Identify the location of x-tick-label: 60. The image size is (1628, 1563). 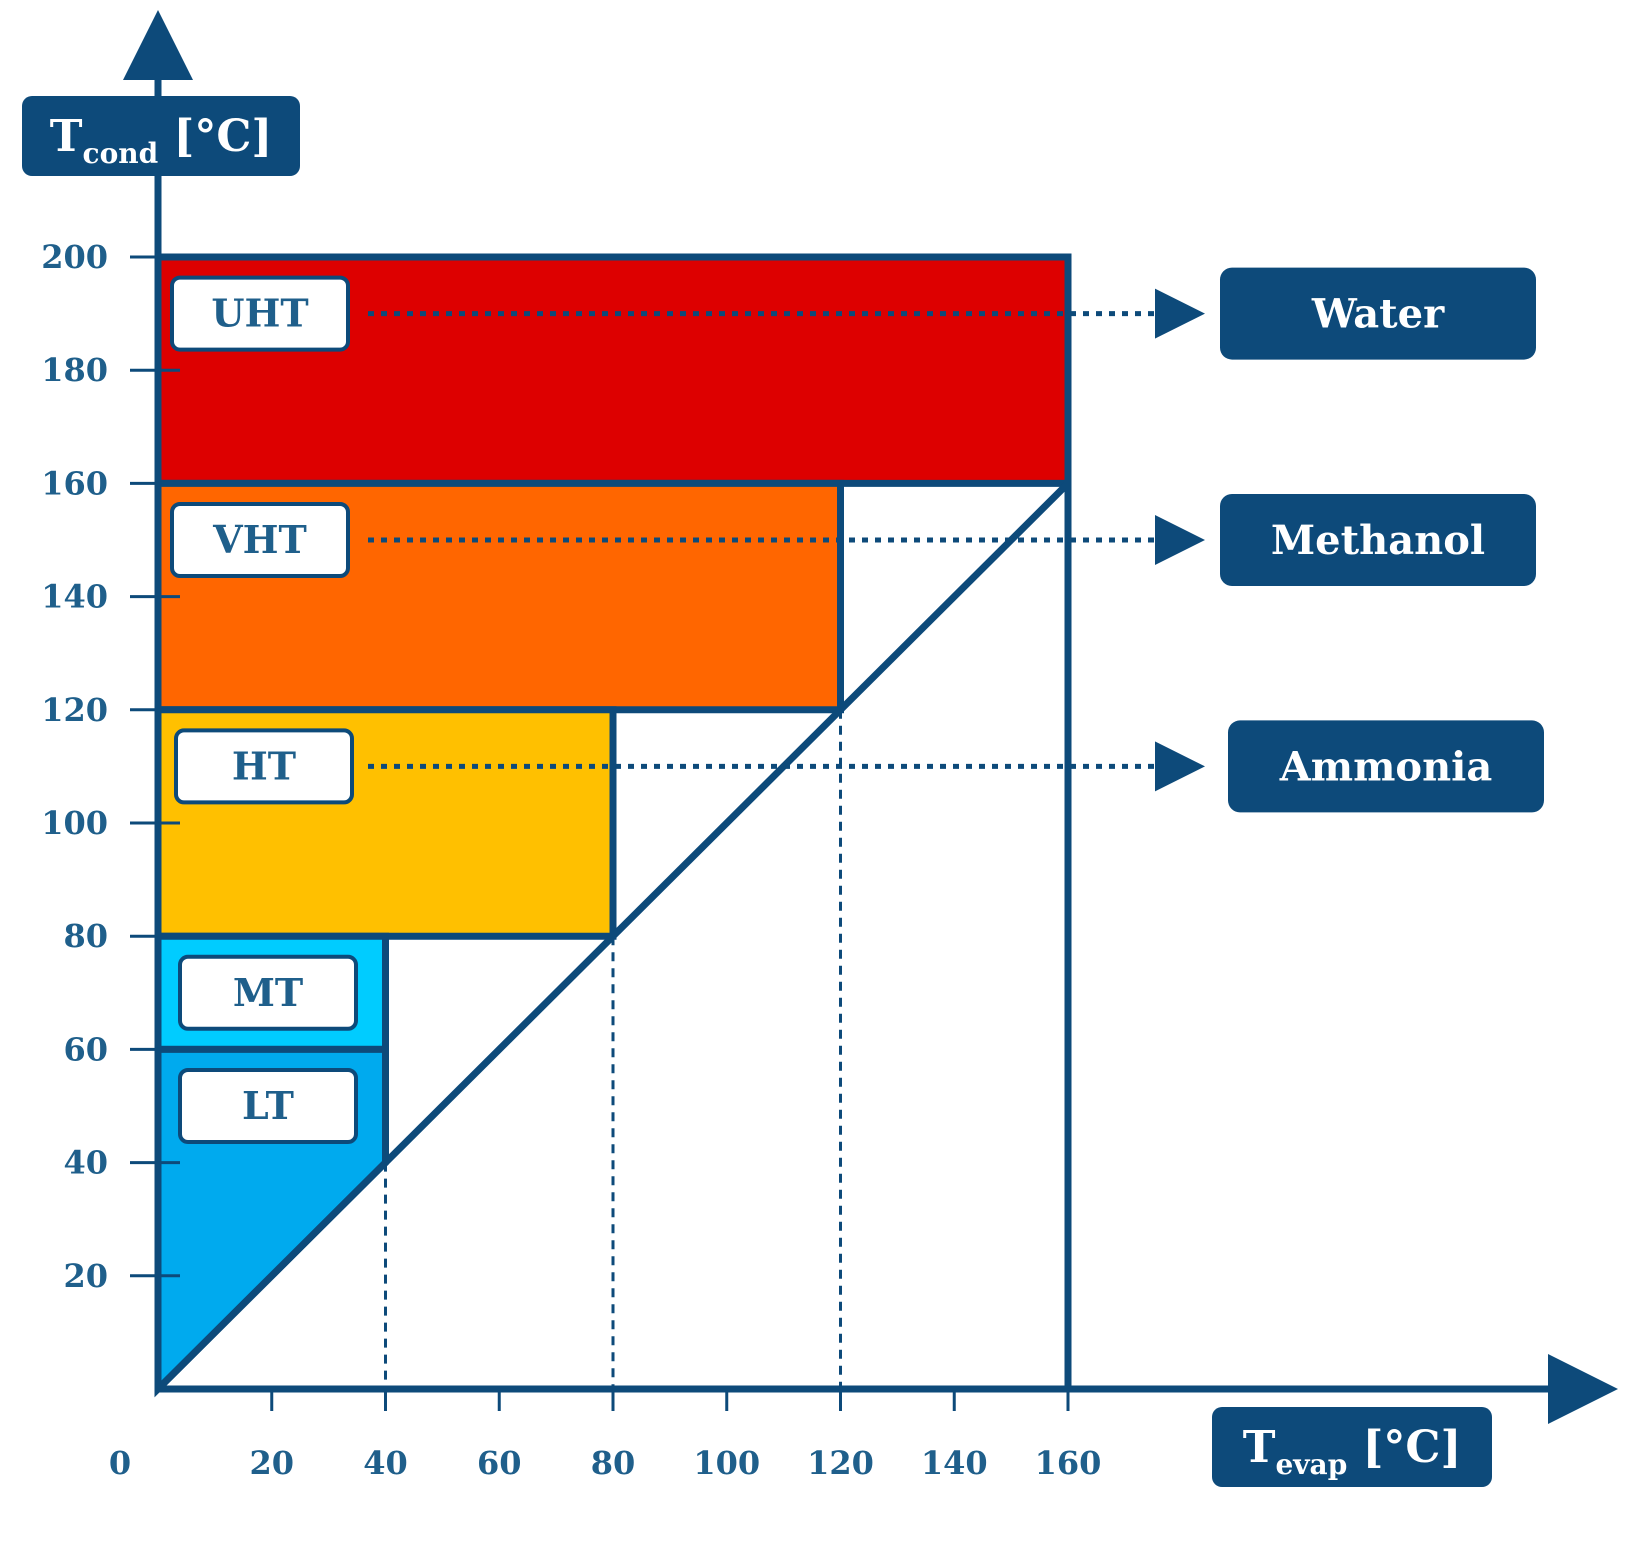
(499, 1463).